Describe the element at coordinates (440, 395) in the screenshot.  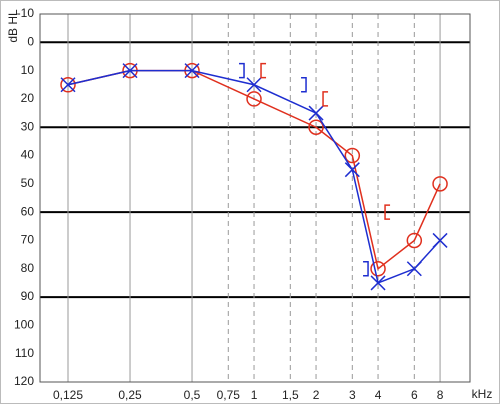
I see `x-tick-label: 8` at that location.